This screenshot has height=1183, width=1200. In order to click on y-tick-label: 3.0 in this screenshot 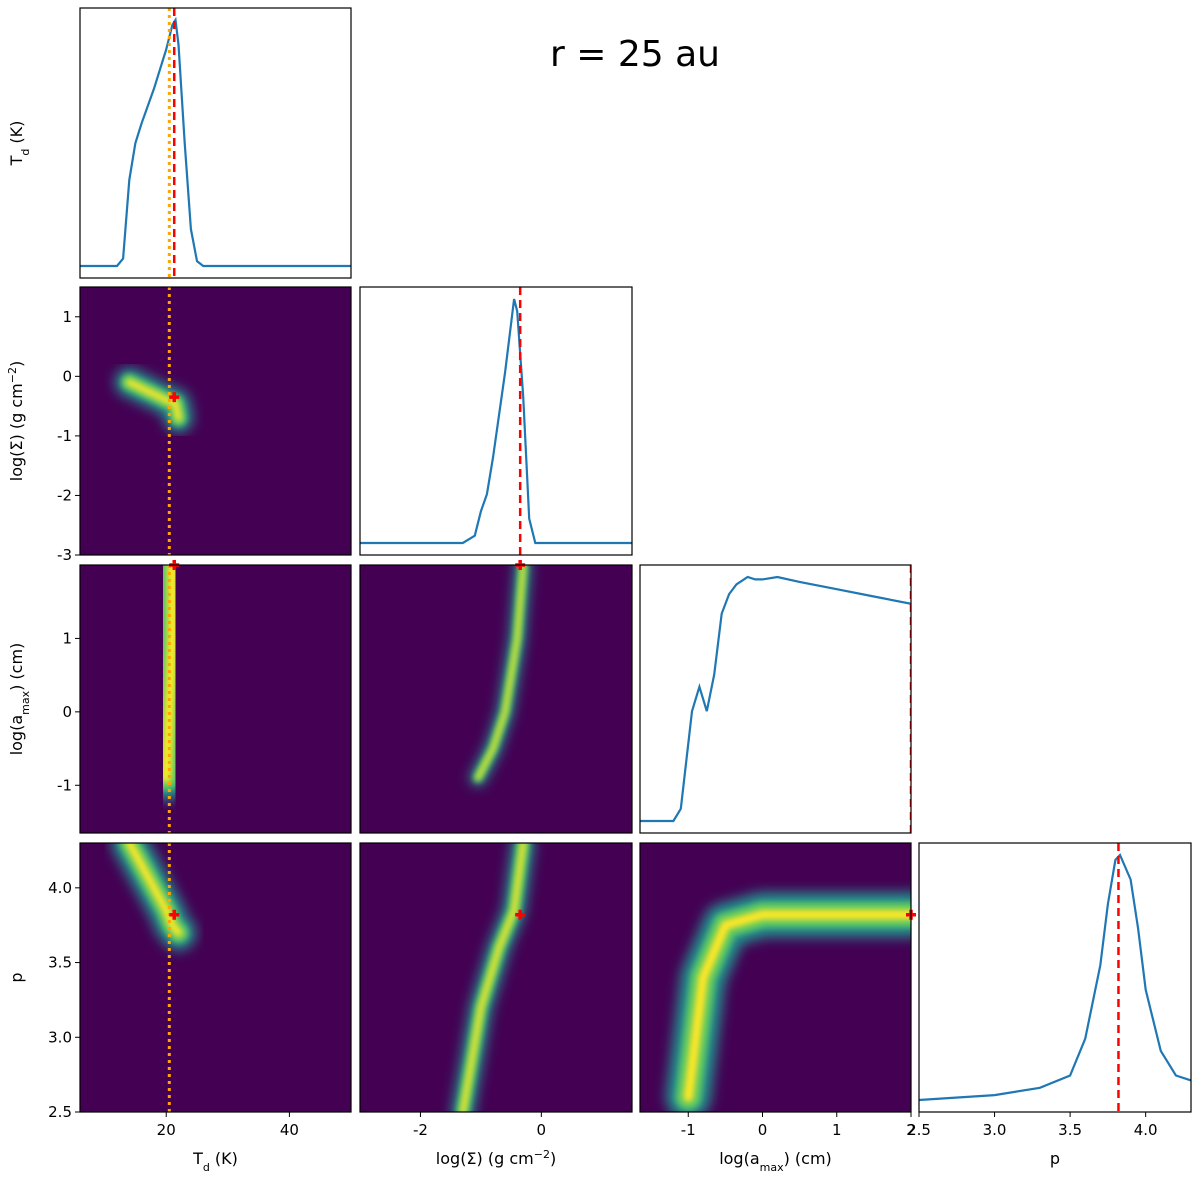, I will do `click(60, 1037)`.